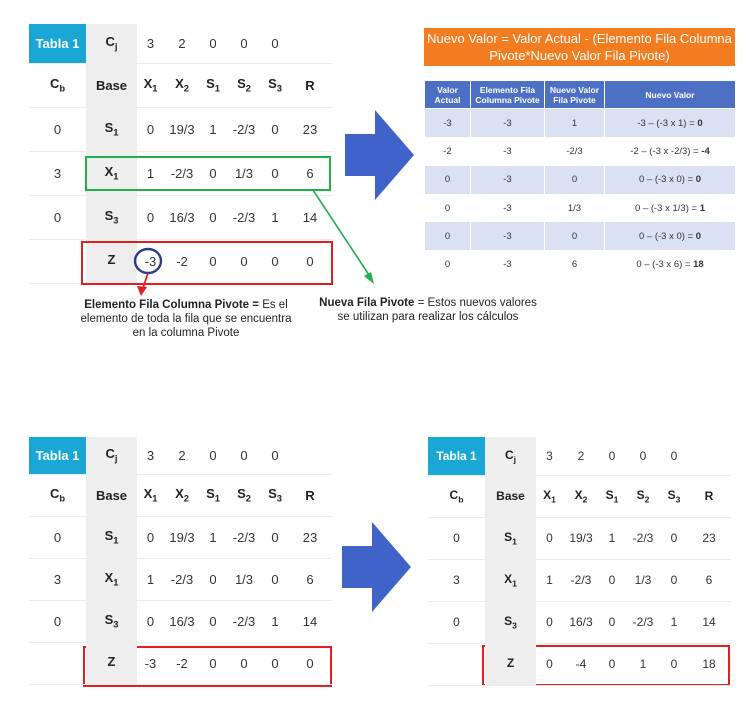  What do you see at coordinates (150, 456) in the screenshot?
I see `cj-value: 3` at bounding box center [150, 456].